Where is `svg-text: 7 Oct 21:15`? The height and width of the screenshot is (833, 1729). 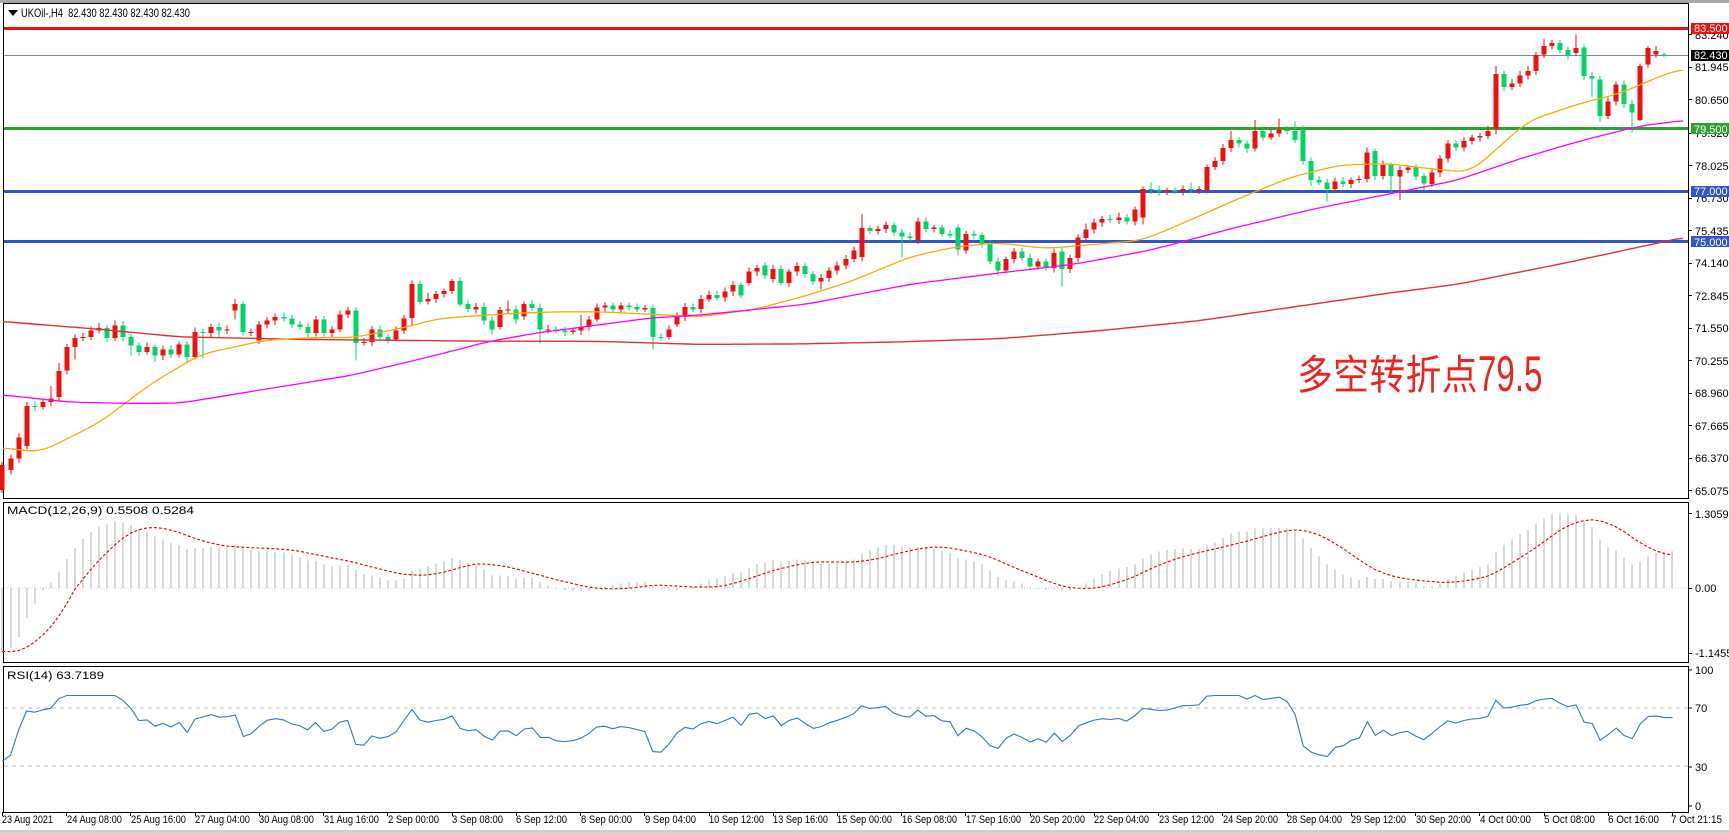
svg-text: 7 Oct 21:15 is located at coordinates (1696, 820).